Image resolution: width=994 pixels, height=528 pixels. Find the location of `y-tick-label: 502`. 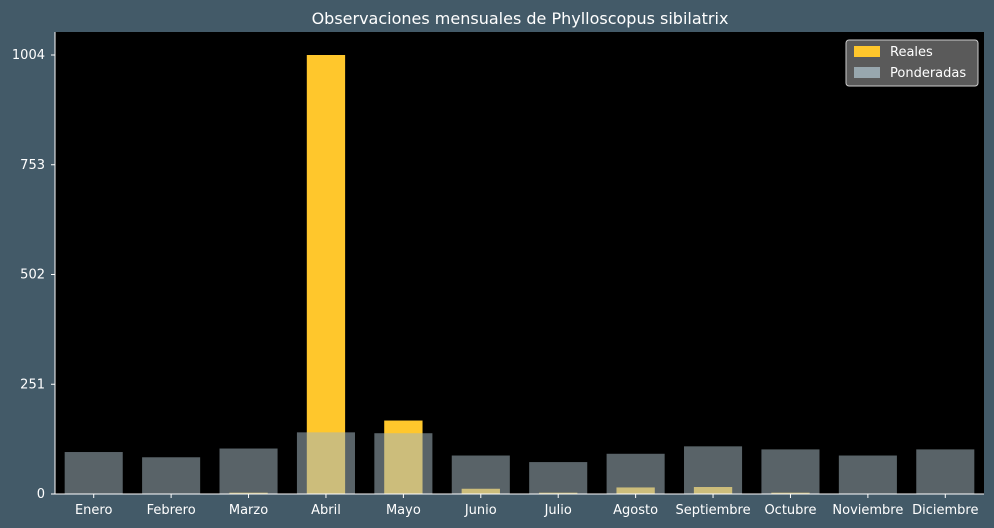

y-tick-label: 502 is located at coordinates (32, 275).